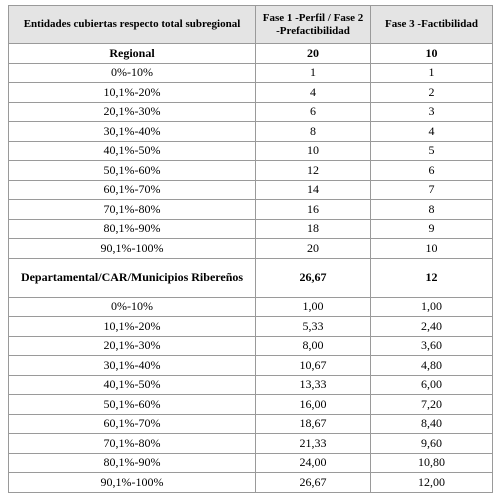  What do you see at coordinates (313, 228) in the screenshot?
I see `cell: 18` at bounding box center [313, 228].